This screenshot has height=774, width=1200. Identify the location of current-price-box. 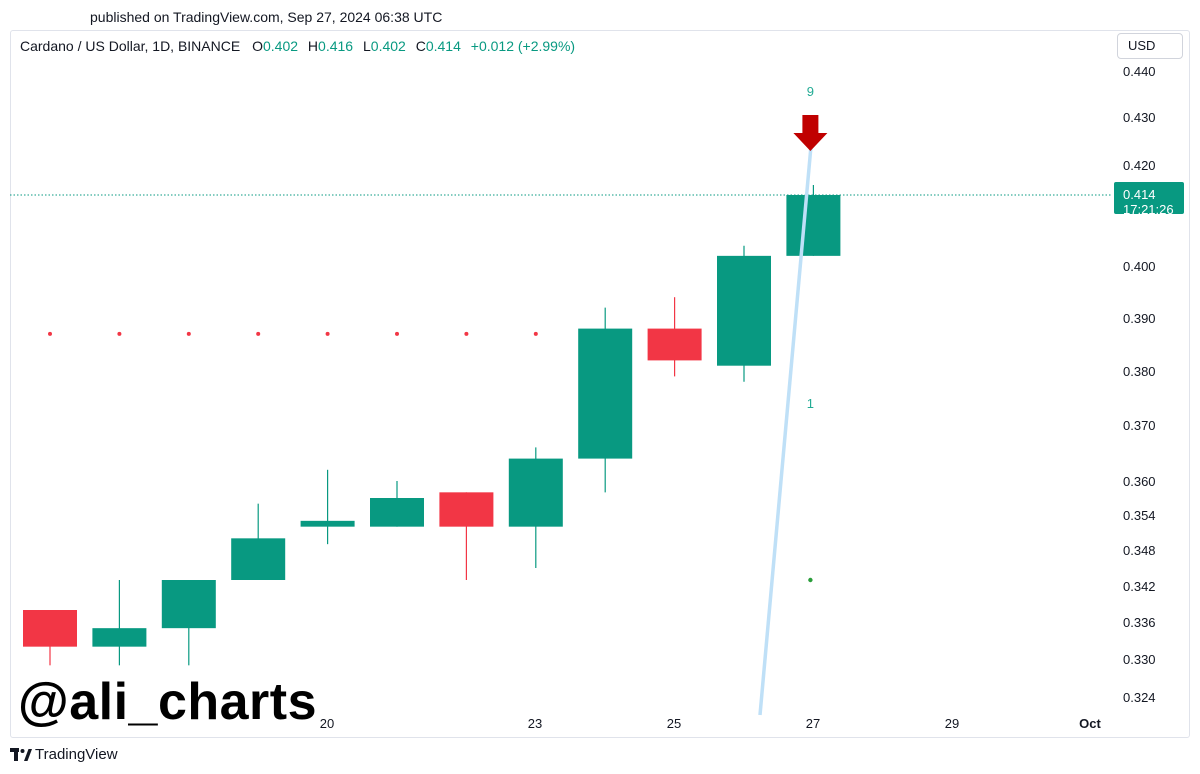
(1149, 198).